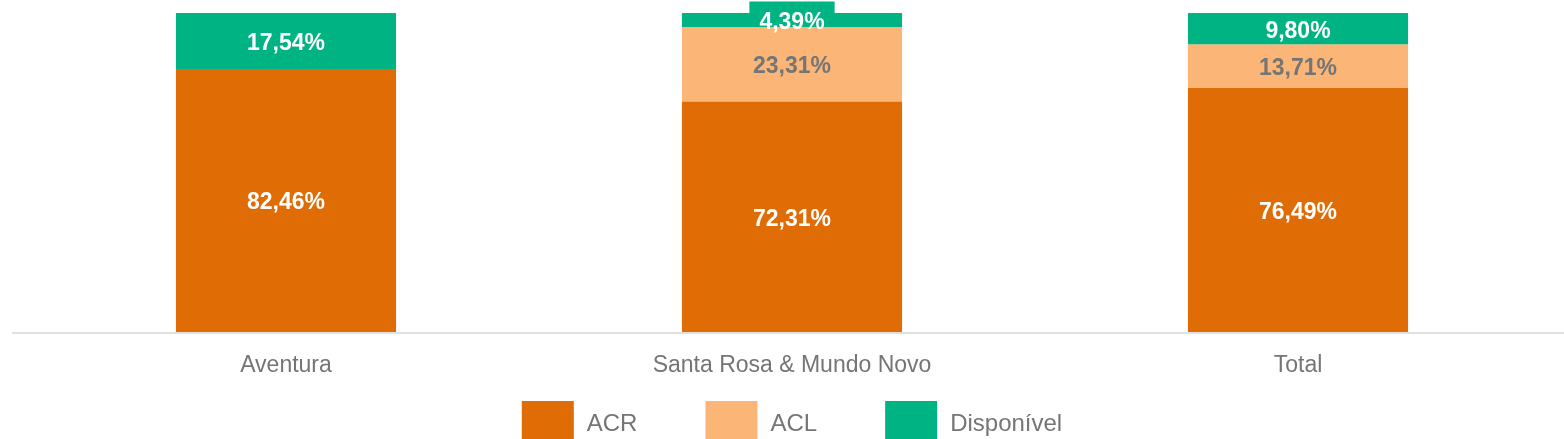 The width and height of the screenshot is (1564, 439). What do you see at coordinates (792, 65) in the screenshot?
I see `data-label: 23,31%` at bounding box center [792, 65].